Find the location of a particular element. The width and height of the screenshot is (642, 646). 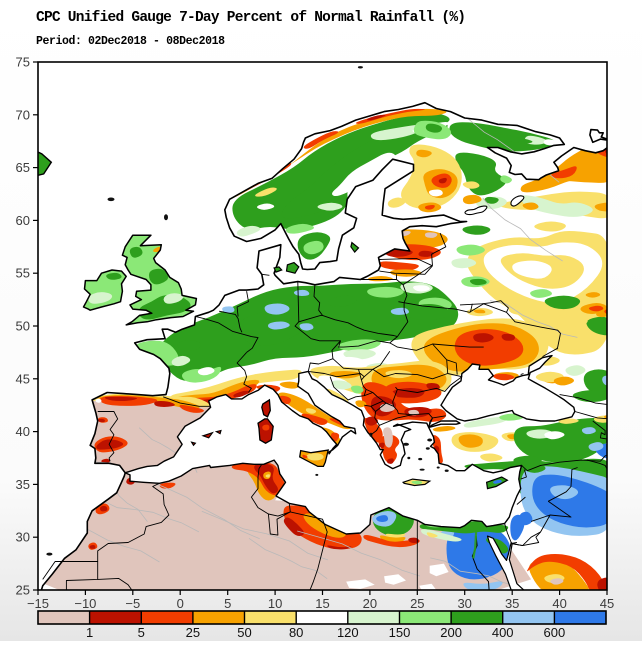

svg-text: −15 is located at coordinates (38, 603).